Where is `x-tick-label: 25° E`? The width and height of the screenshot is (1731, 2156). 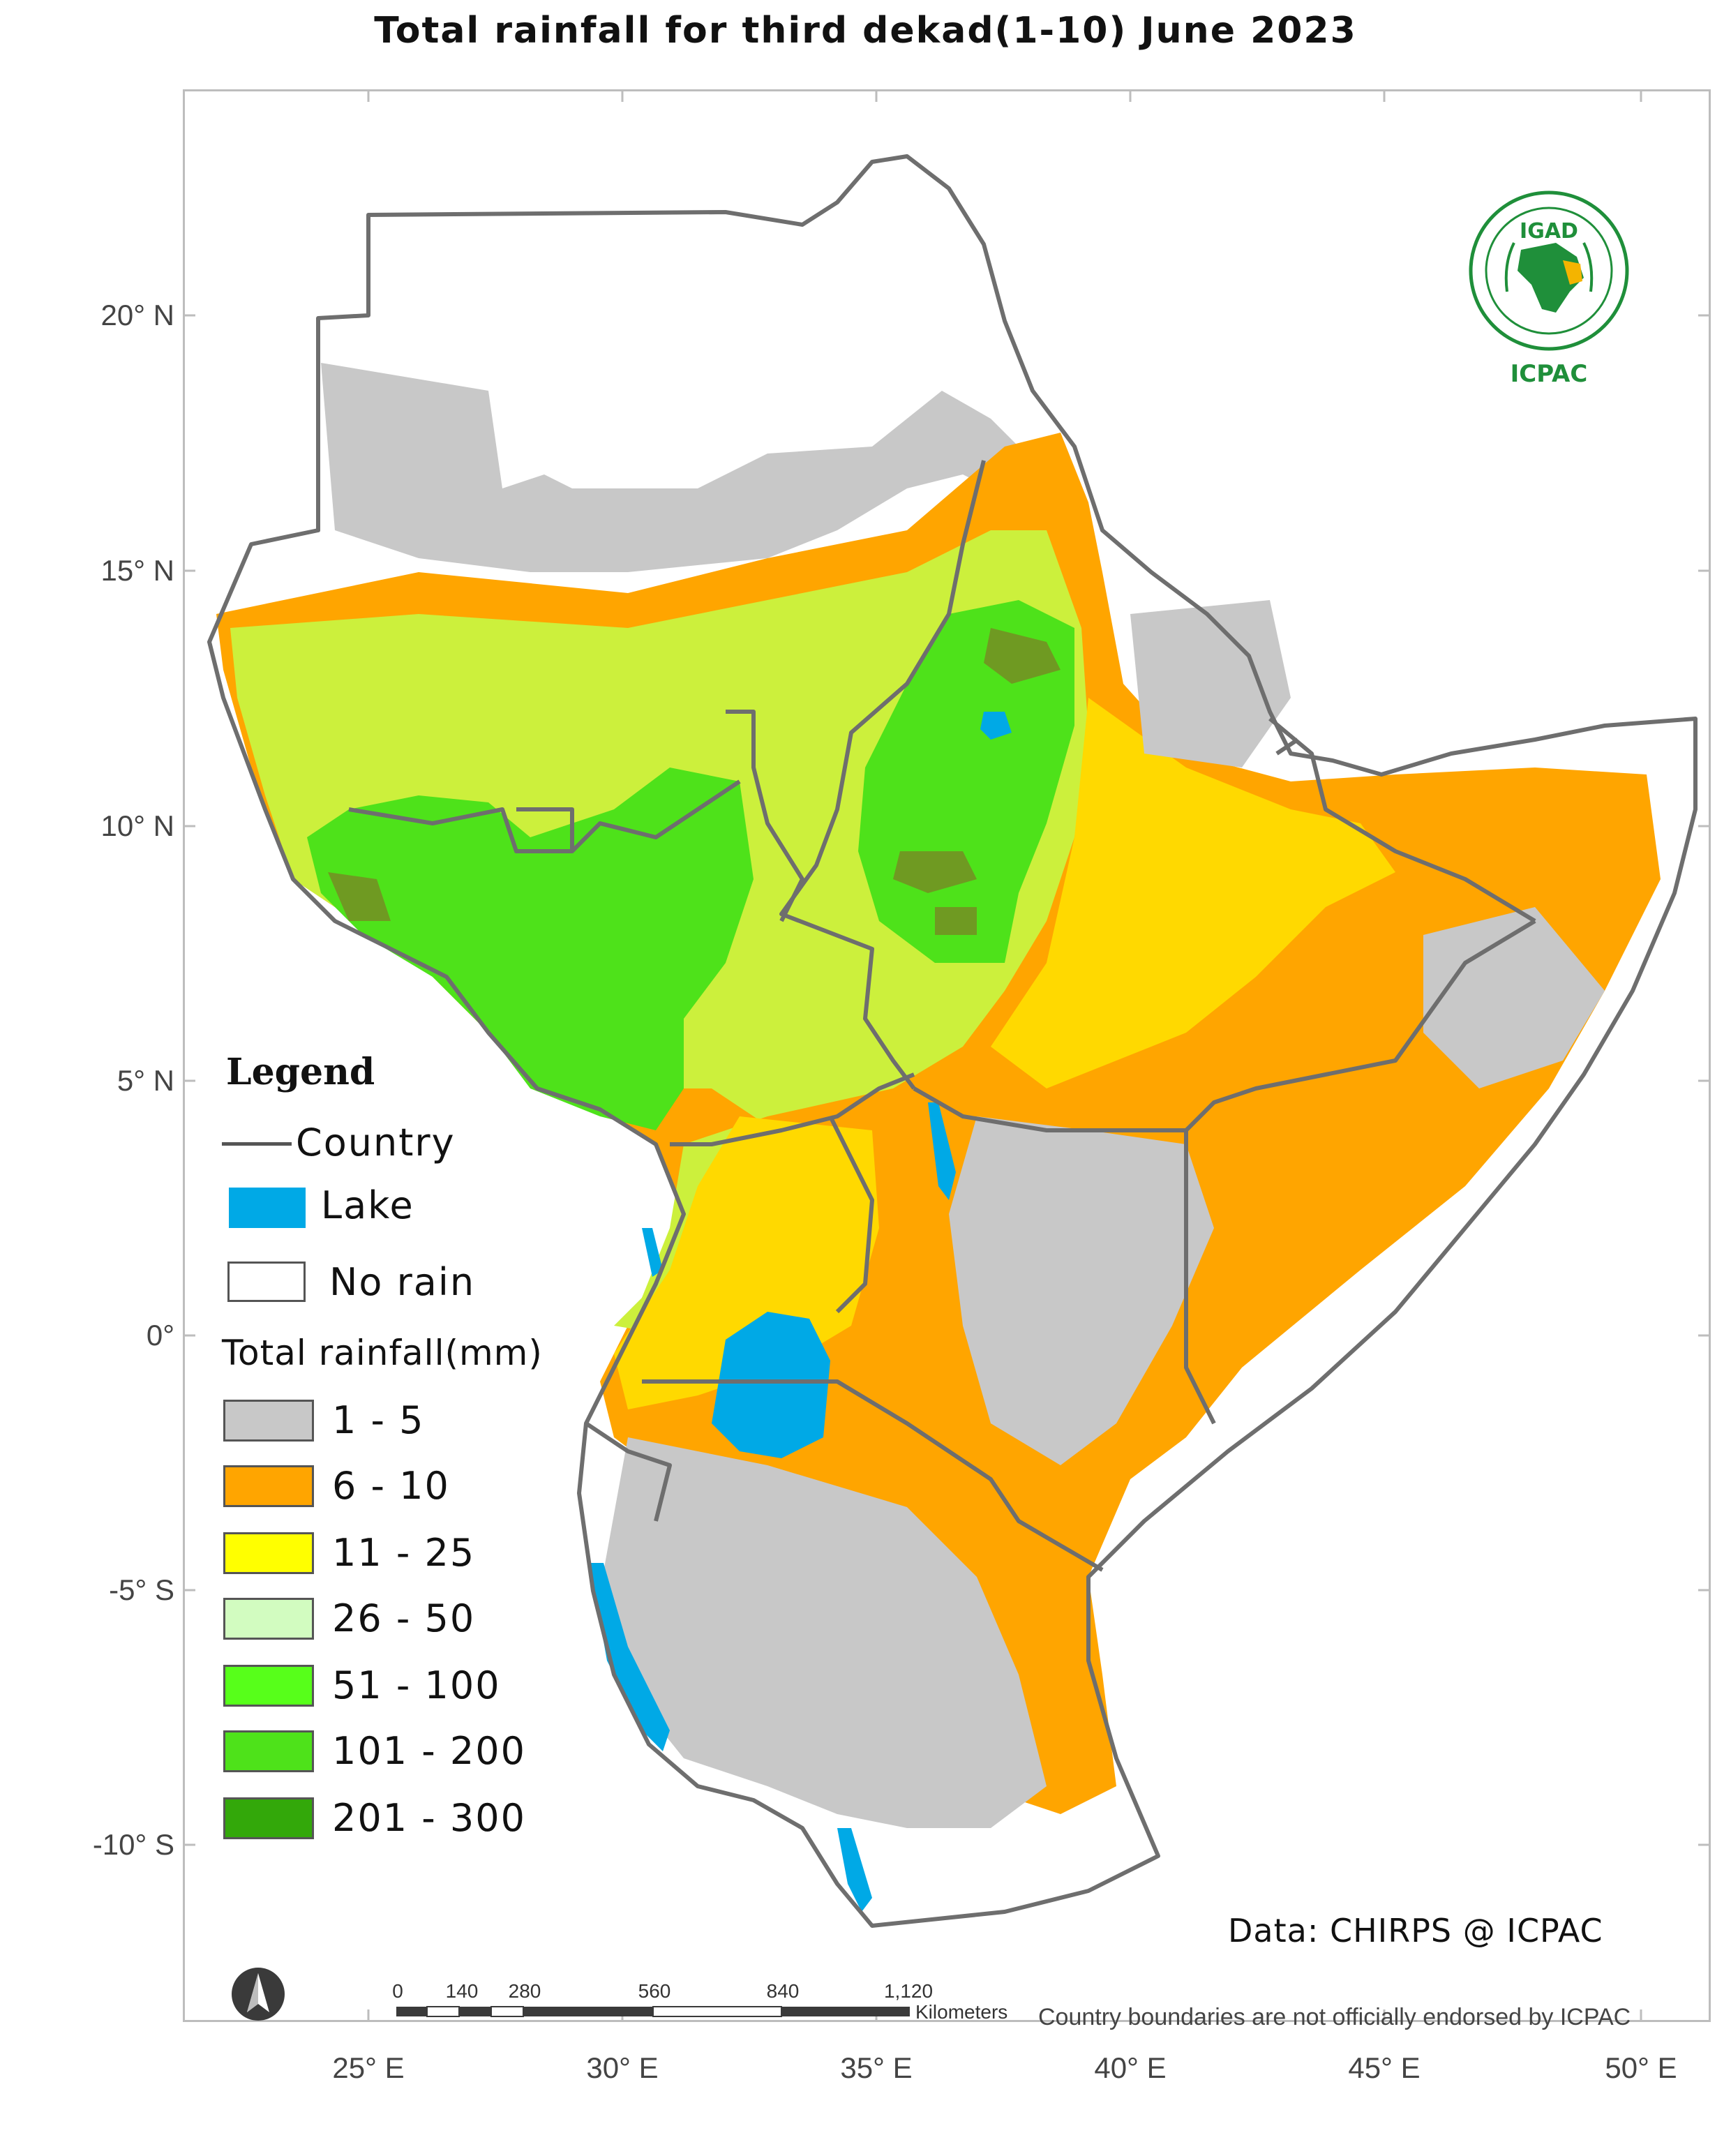
x-tick-label: 25° E is located at coordinates (368, 2067).